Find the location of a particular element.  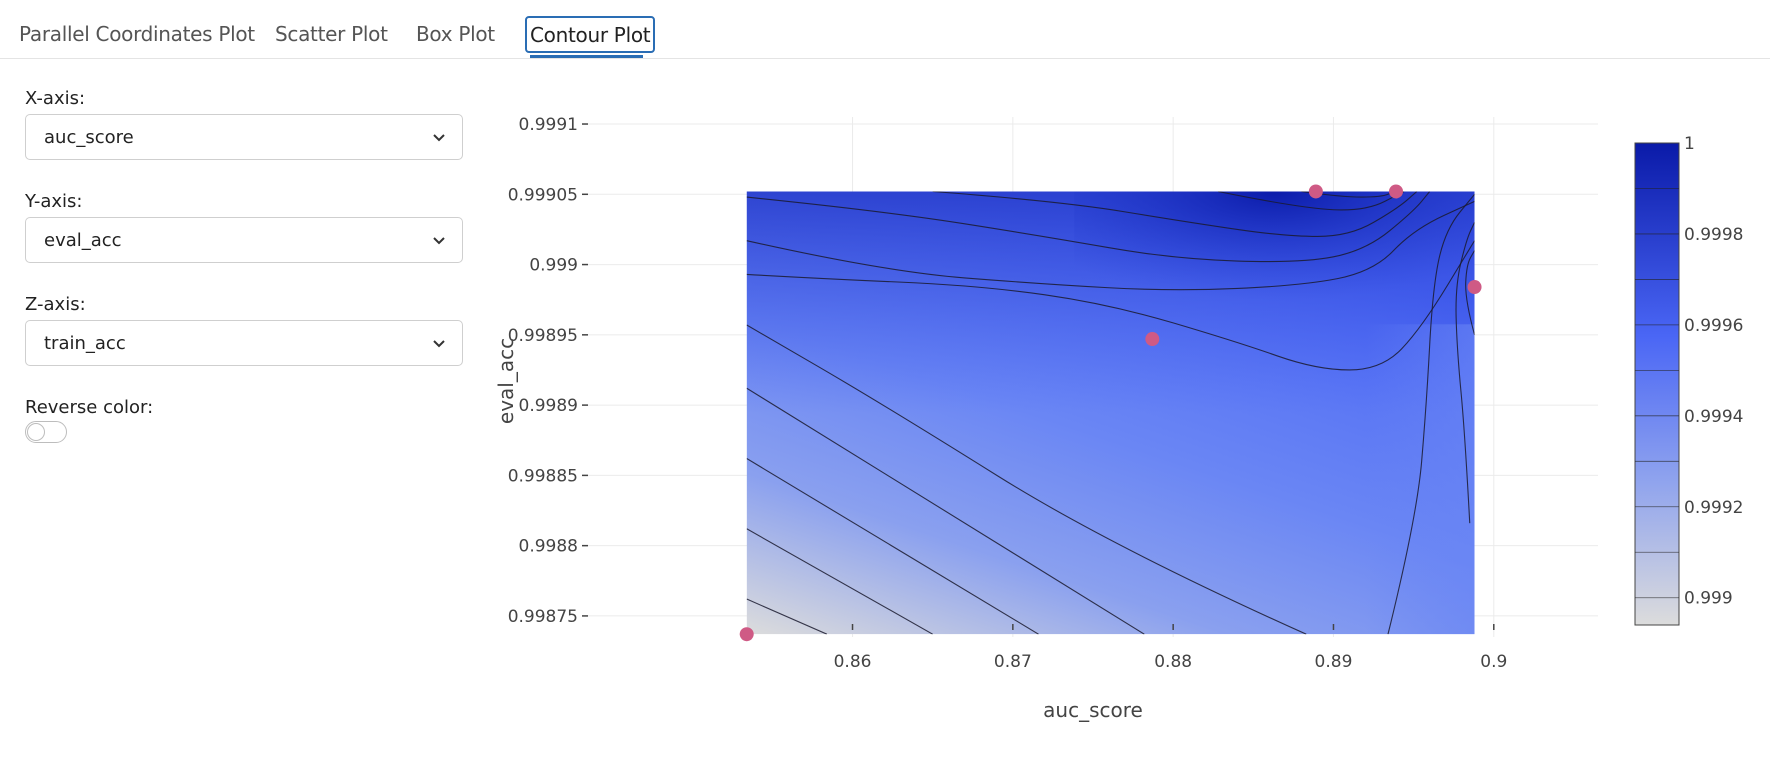

y-axis-value: eval_acc is located at coordinates (83, 240).